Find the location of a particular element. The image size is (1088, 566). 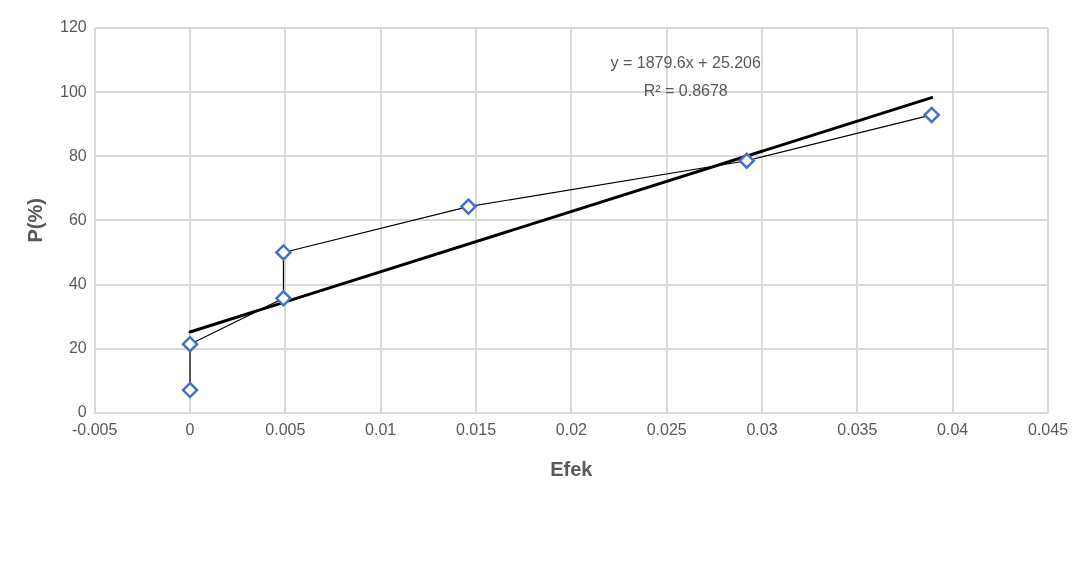

annotation: y = 1879.6x + 25.206 is located at coordinates (686, 62).